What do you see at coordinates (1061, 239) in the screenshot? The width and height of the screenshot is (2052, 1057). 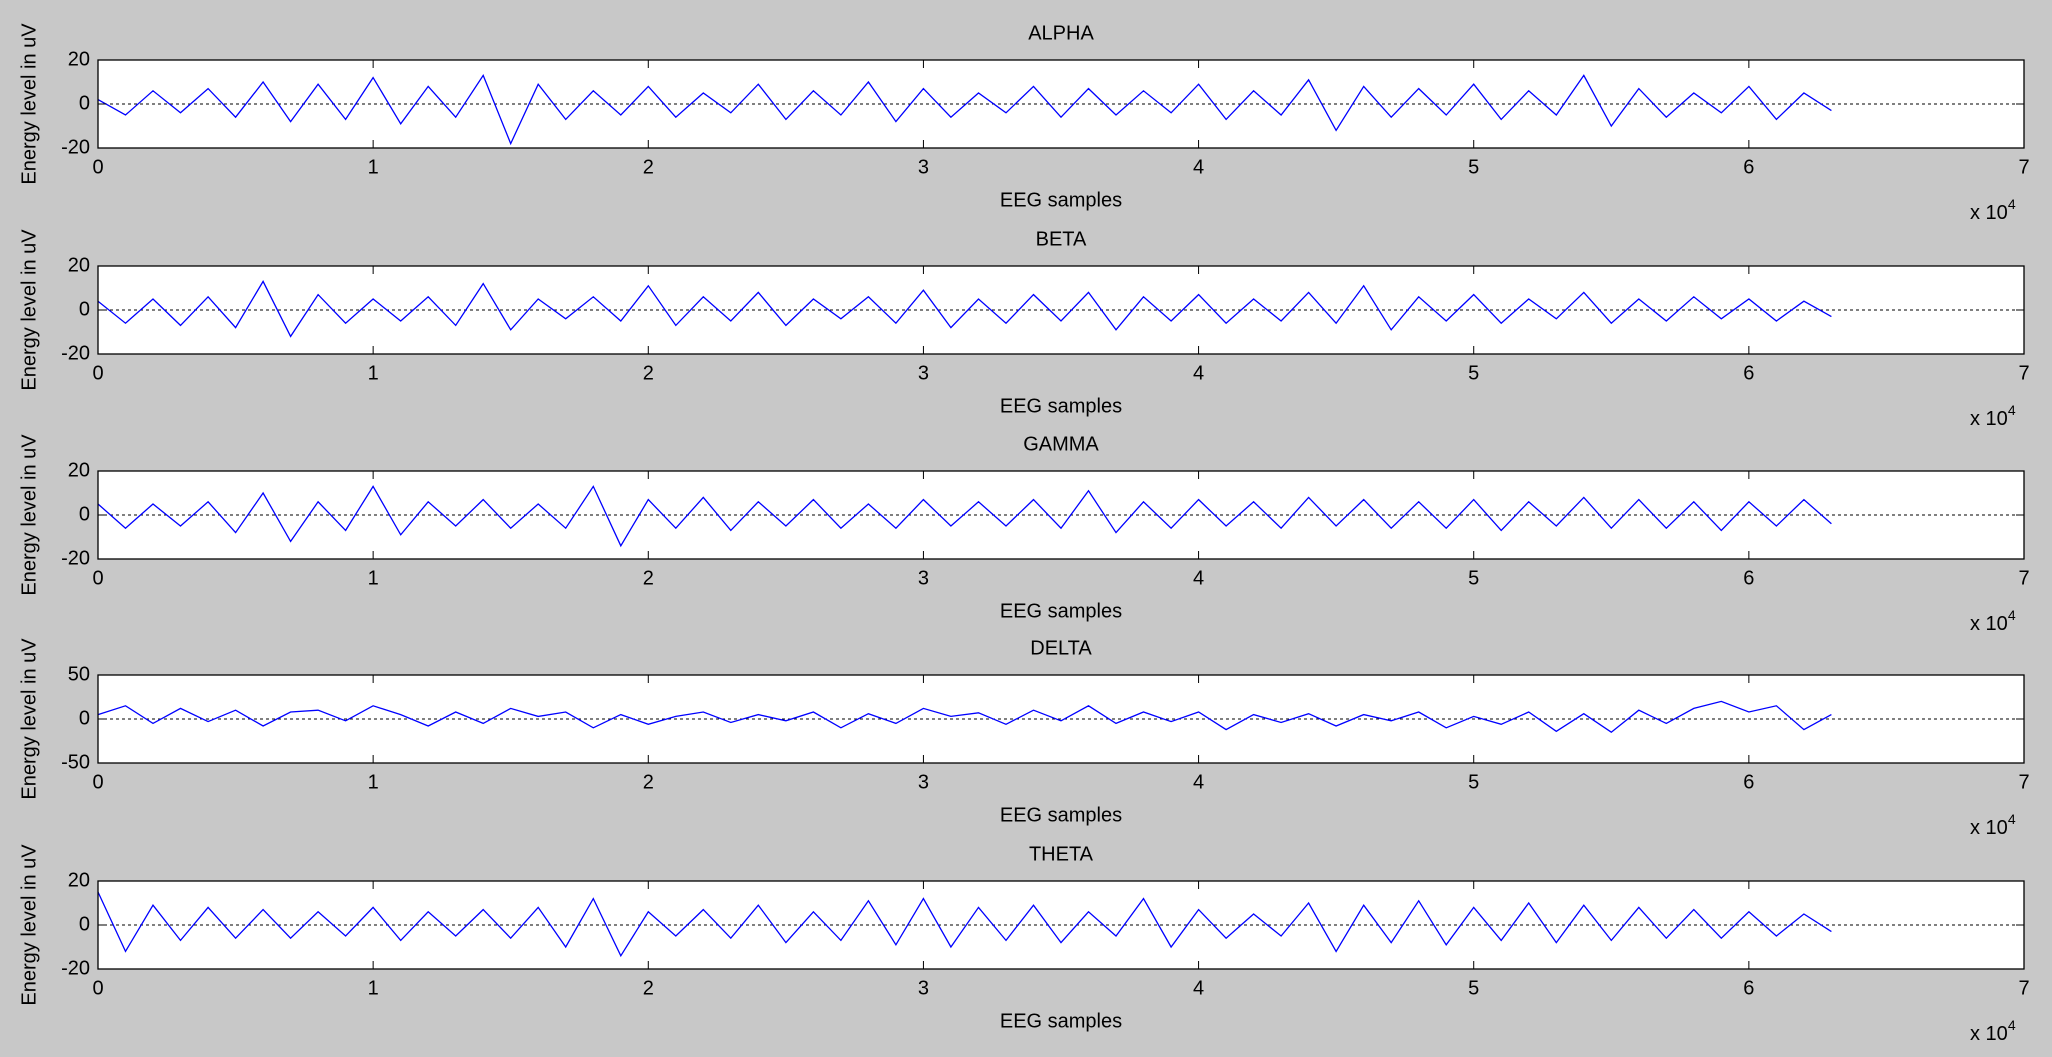 I see `chart-title: BETA` at bounding box center [1061, 239].